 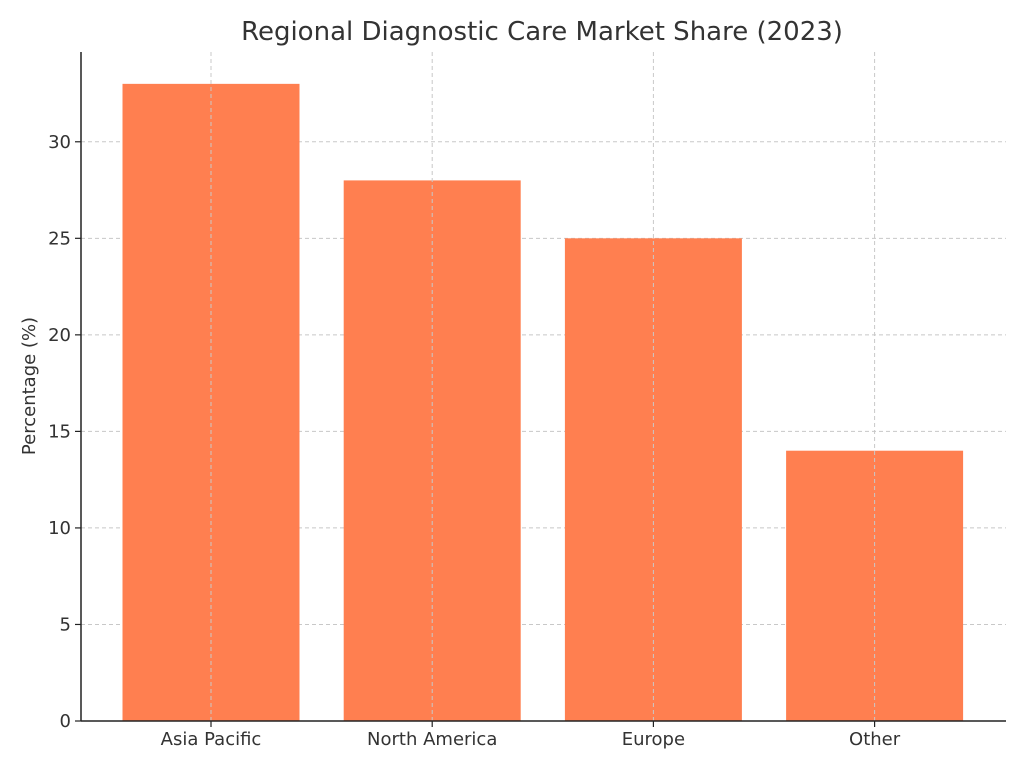 What do you see at coordinates (59, 528) in the screenshot?
I see `y-tick-label: 10` at bounding box center [59, 528].